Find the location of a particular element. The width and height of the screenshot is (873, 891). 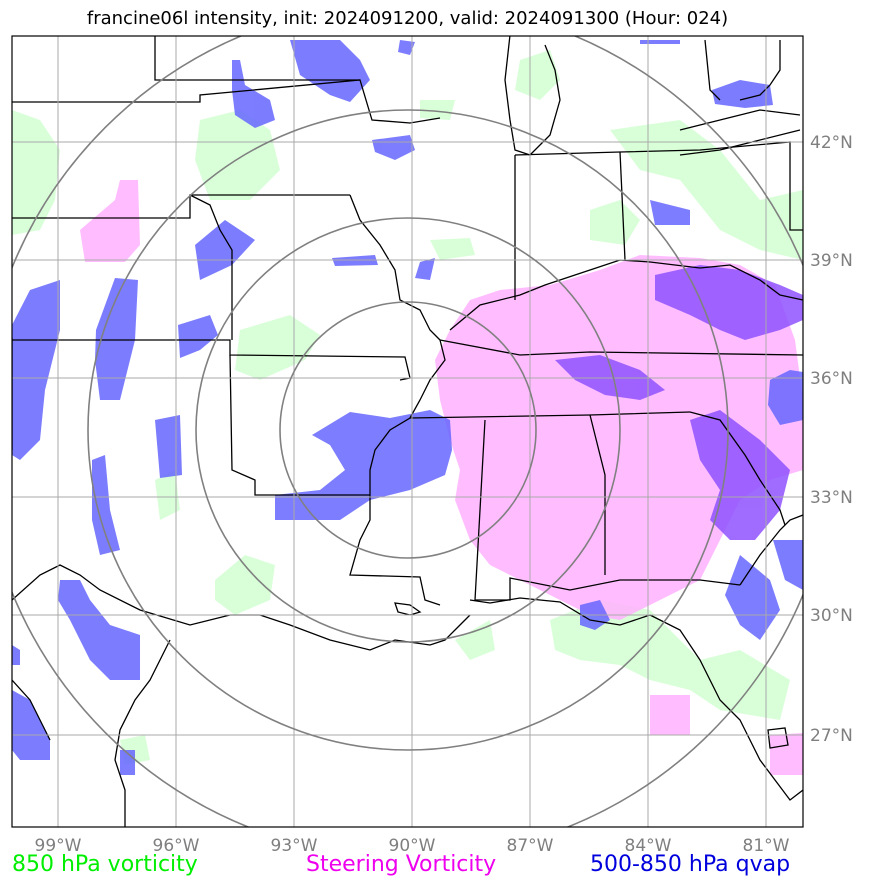

lat-label: 42°N is located at coordinates (831, 143).